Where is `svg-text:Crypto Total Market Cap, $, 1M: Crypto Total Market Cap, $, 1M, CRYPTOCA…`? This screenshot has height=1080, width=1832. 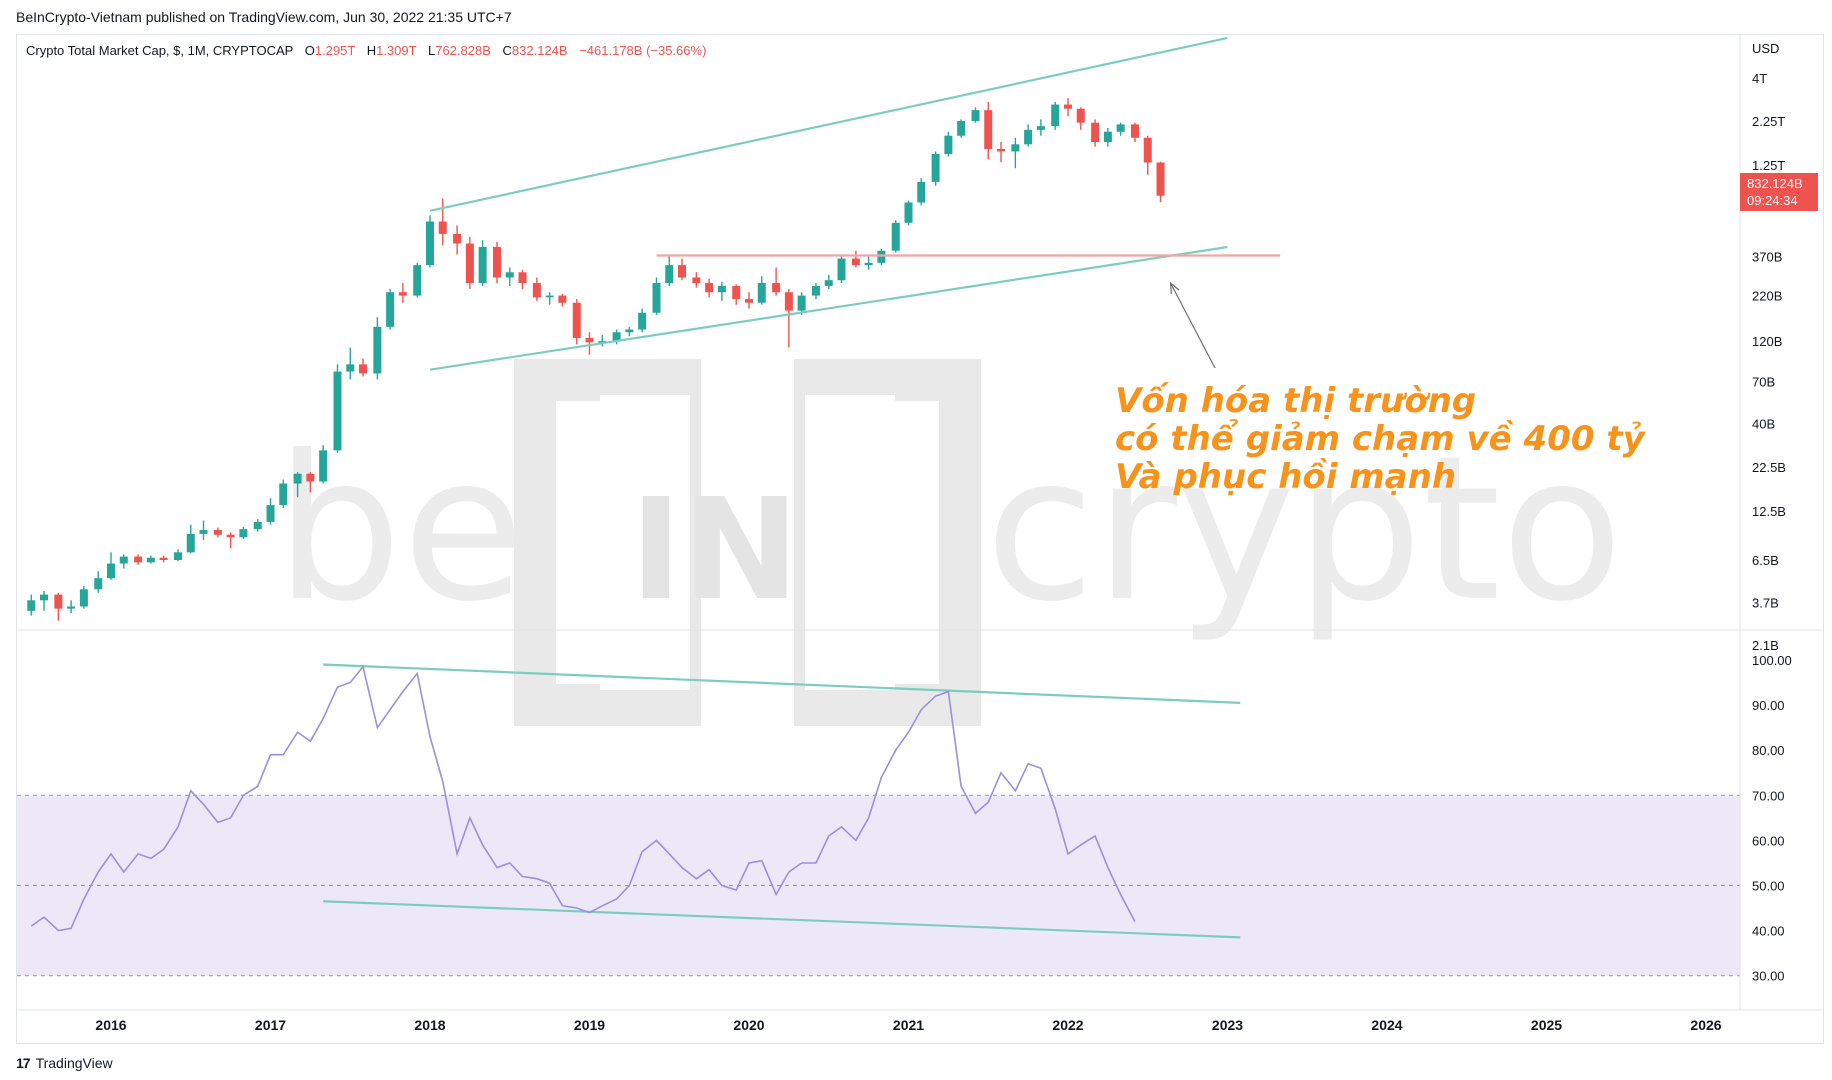 svg-text:Crypto Total Market Cap, $, 1M: Crypto Total Market Cap, $, 1M, CRYPTOCA… is located at coordinates (366, 50).